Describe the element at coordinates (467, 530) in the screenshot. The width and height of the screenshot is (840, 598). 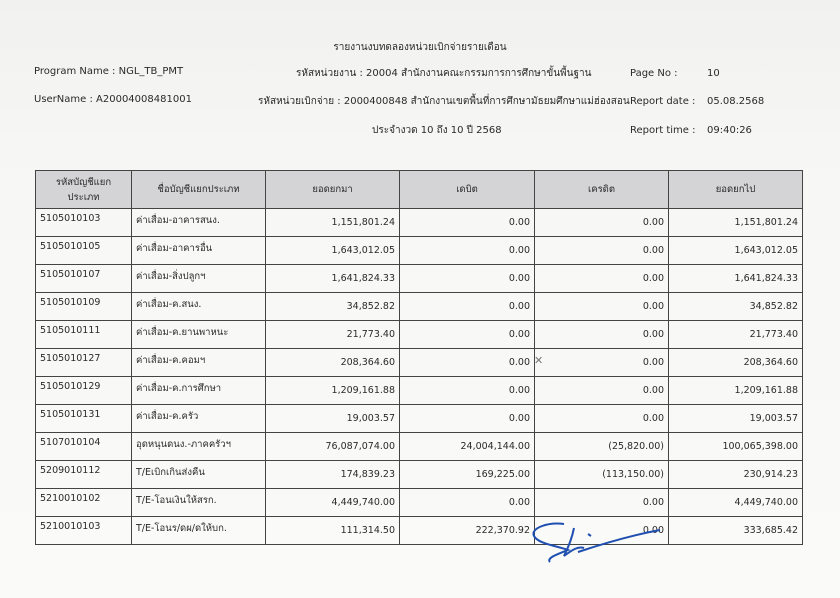
I see `cell-debit: 222,370.92` at that location.